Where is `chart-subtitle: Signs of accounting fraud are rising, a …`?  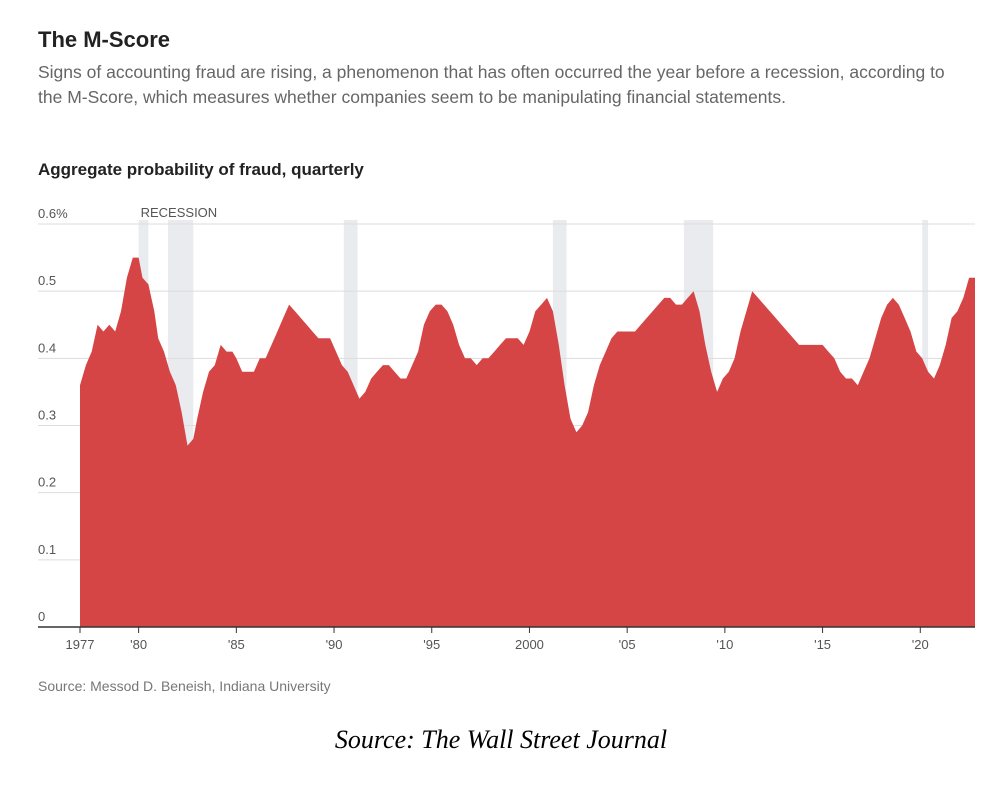
chart-subtitle: Signs of accounting fraud are rising, a … is located at coordinates (491, 84).